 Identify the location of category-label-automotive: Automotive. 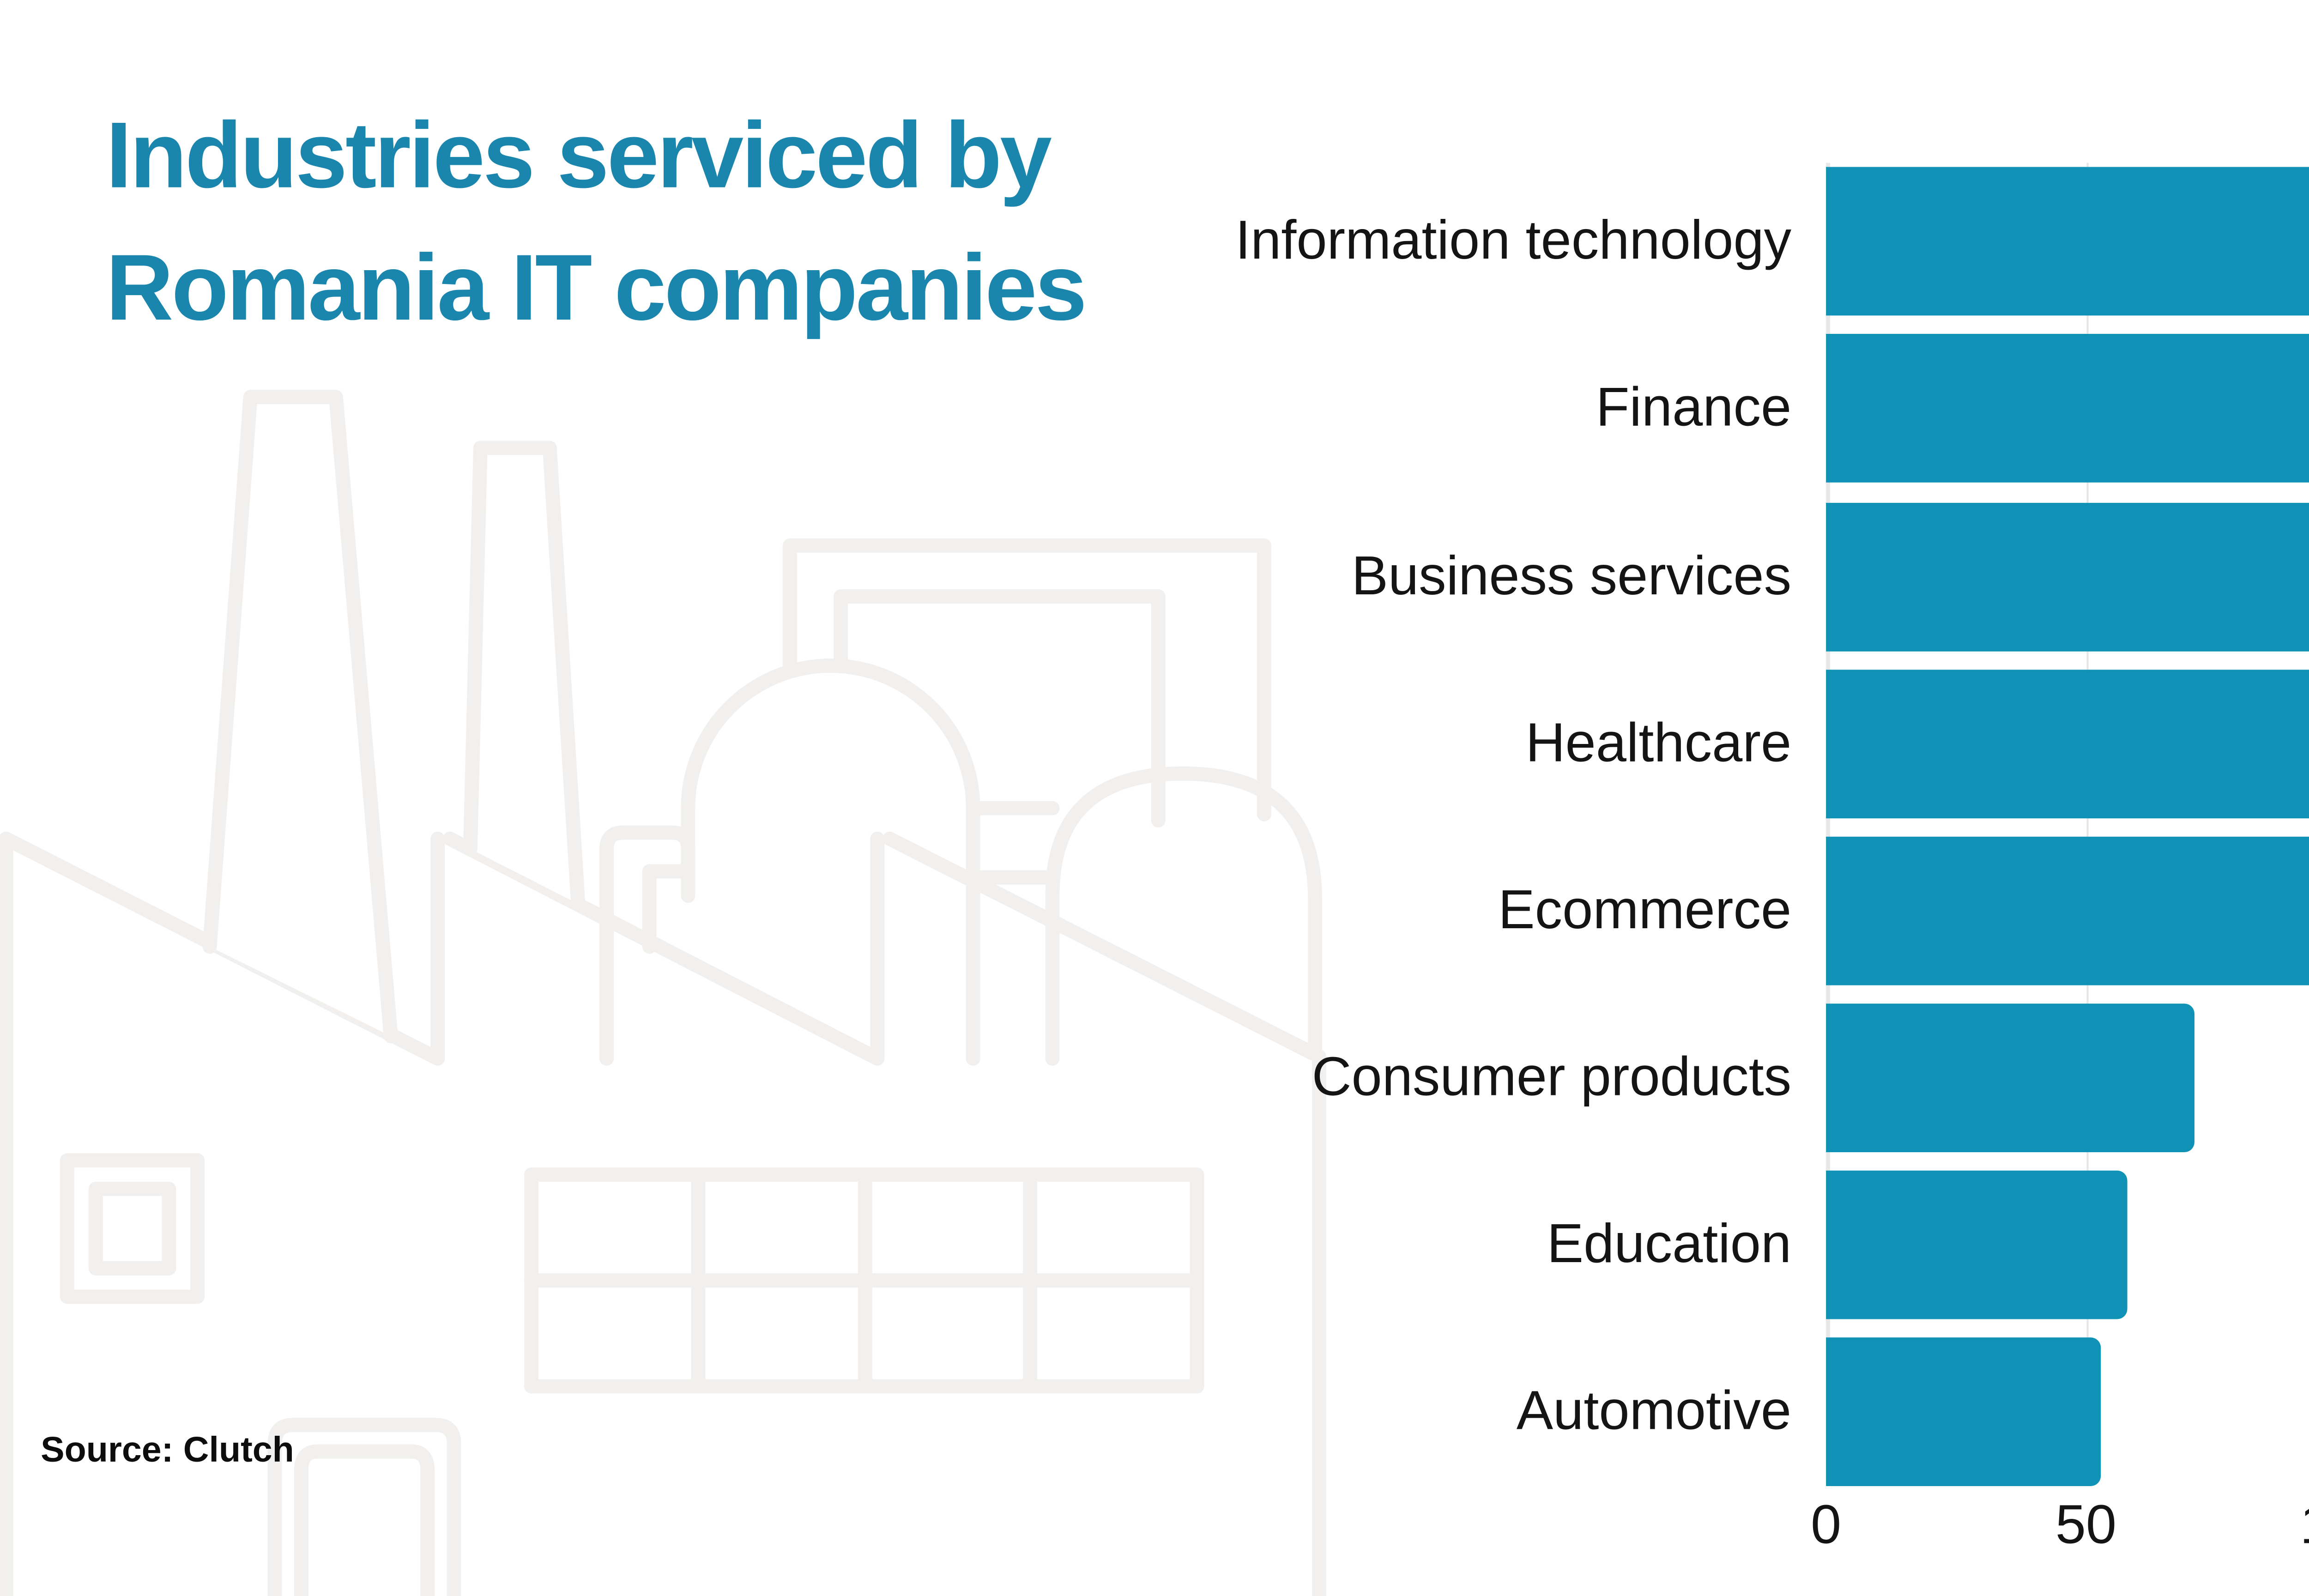
(1654, 1410).